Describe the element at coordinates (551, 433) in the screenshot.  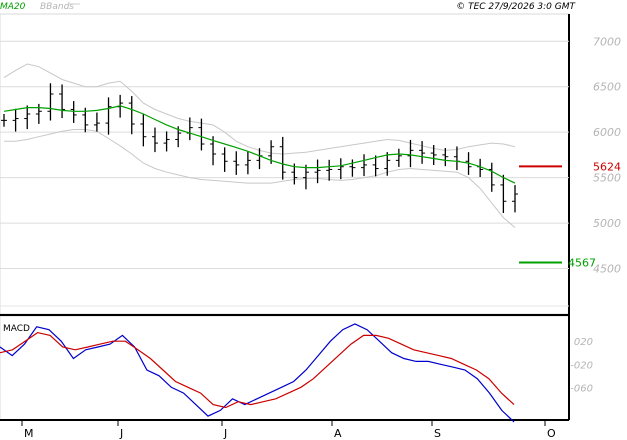
I see `x-tick-label: O` at that location.